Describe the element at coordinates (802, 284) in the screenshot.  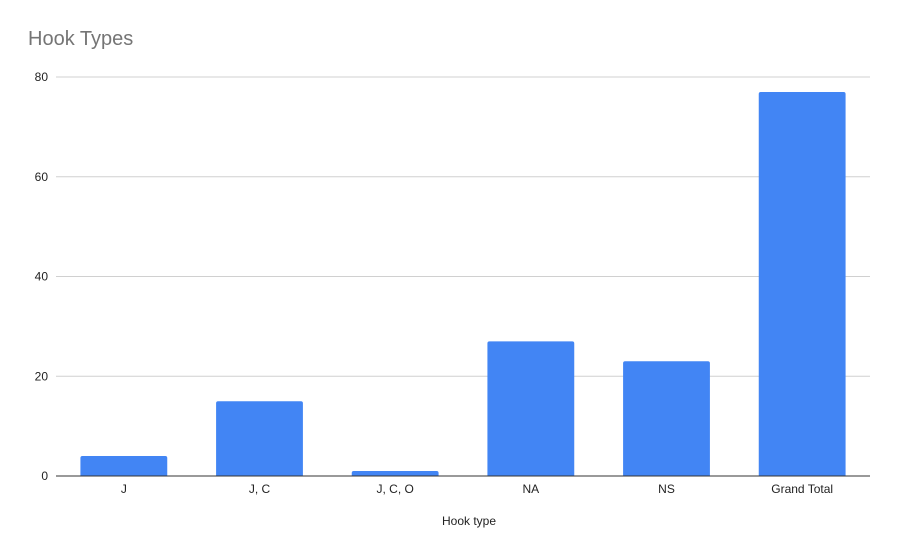
I see `bar-grand-total` at that location.